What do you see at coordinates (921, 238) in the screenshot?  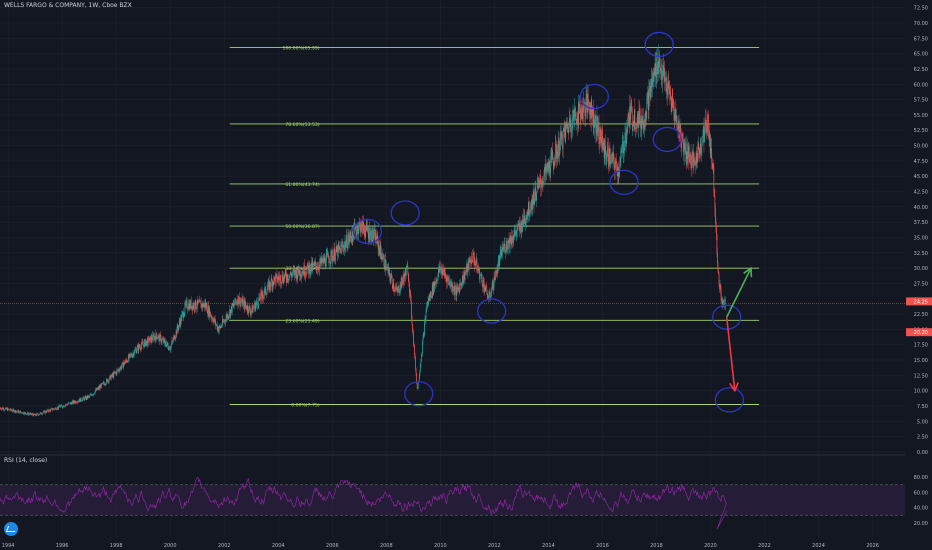 I see `y-tick-label: 35.00` at bounding box center [921, 238].